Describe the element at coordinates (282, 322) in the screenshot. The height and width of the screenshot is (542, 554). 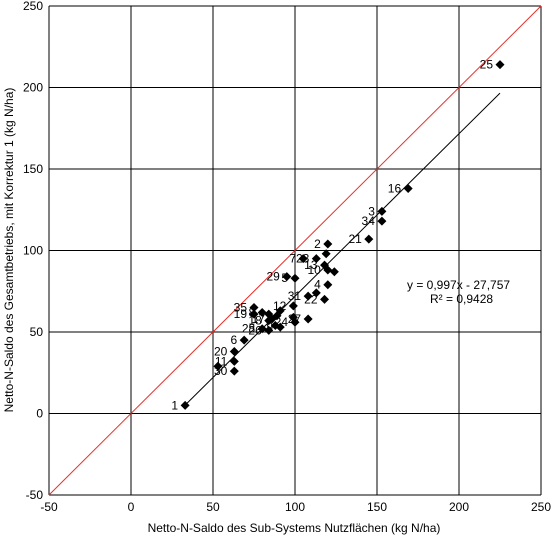
I see `point-label-24: 24` at that location.